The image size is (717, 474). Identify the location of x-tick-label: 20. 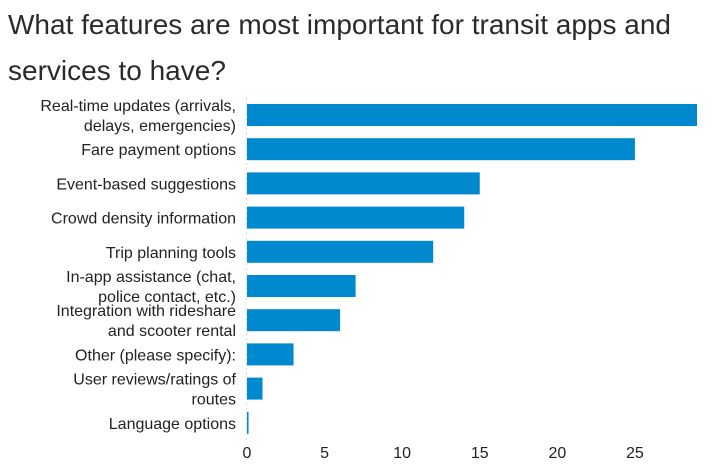
(557, 453).